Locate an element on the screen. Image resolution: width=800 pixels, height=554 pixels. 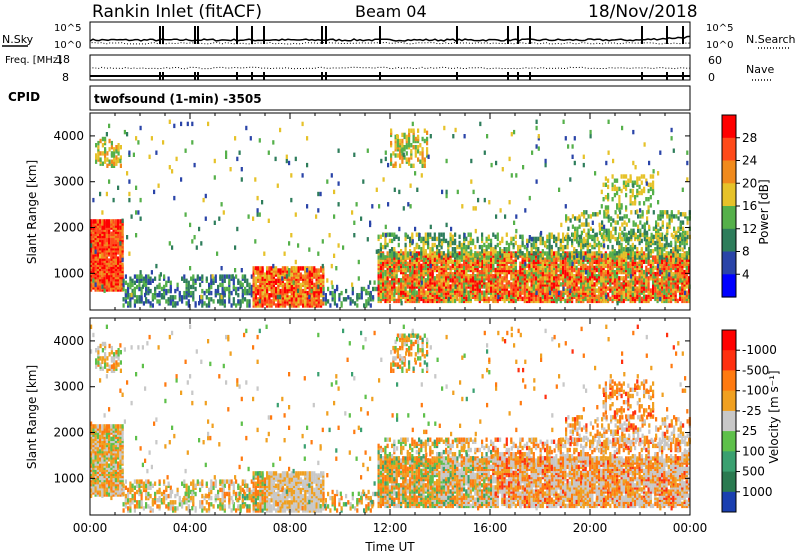
date-label: 18/Nov/2018 is located at coordinates (643, 12).